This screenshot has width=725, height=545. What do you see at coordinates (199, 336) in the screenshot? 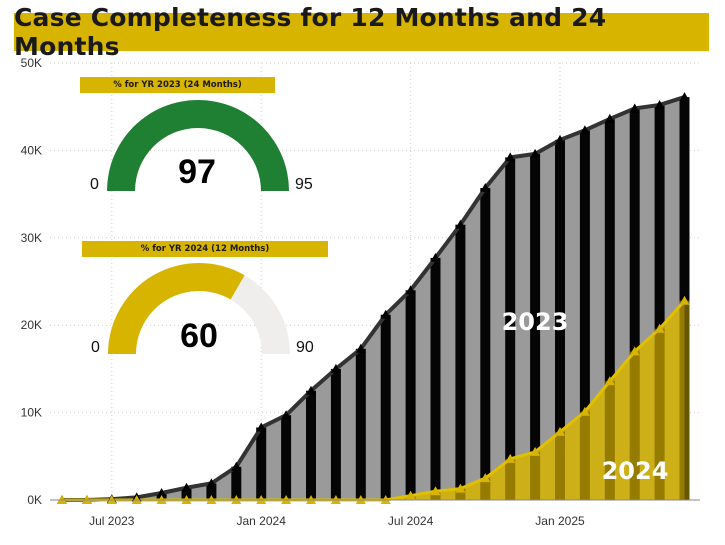
I see `gauge-2024-value: 60` at bounding box center [199, 336].